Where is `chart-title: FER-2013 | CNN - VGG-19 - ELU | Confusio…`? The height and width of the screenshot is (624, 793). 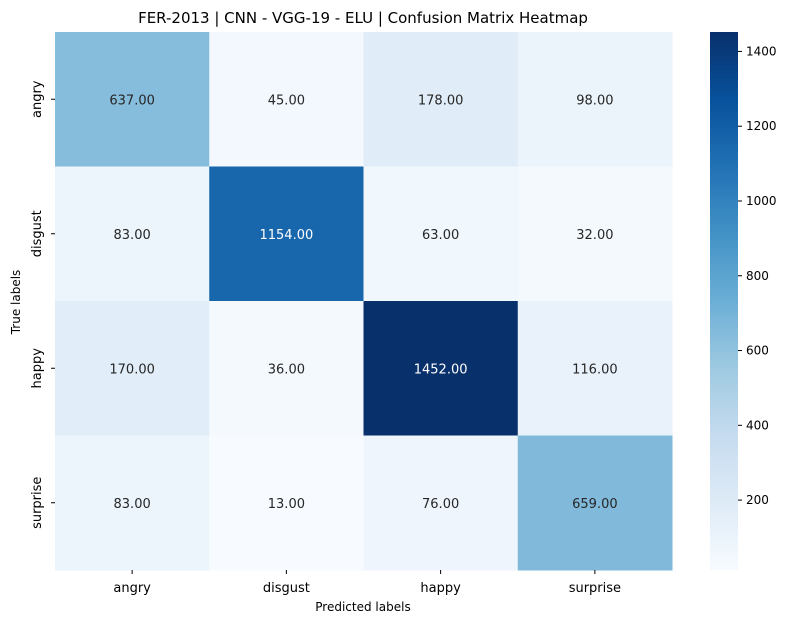 chart-title: FER-2013 | CNN - VGG-19 - ELU | Confusio… is located at coordinates (363, 18).